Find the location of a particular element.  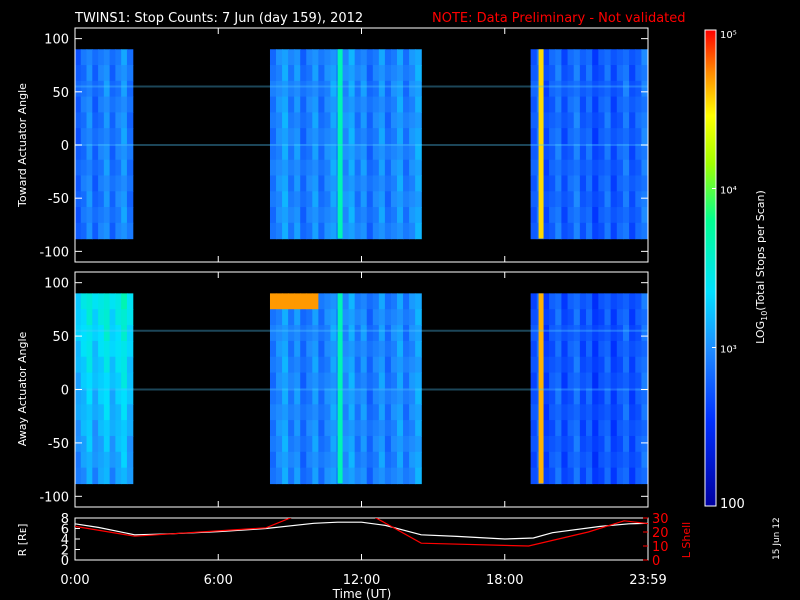

heatmap-stripe is located at coordinates (340, 144).